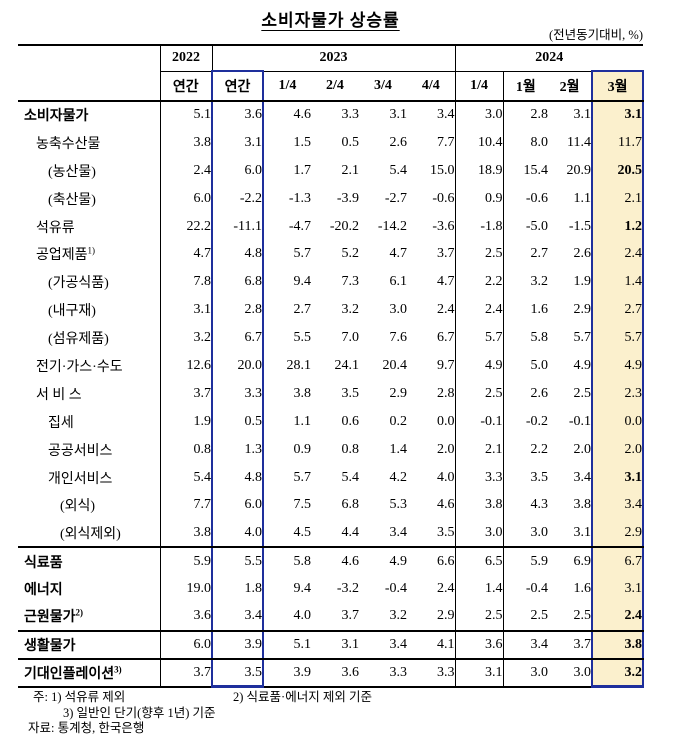 Image resolution: width=697 pixels, height=751 pixels. I want to click on value-cell: 7.8, so click(202, 282).